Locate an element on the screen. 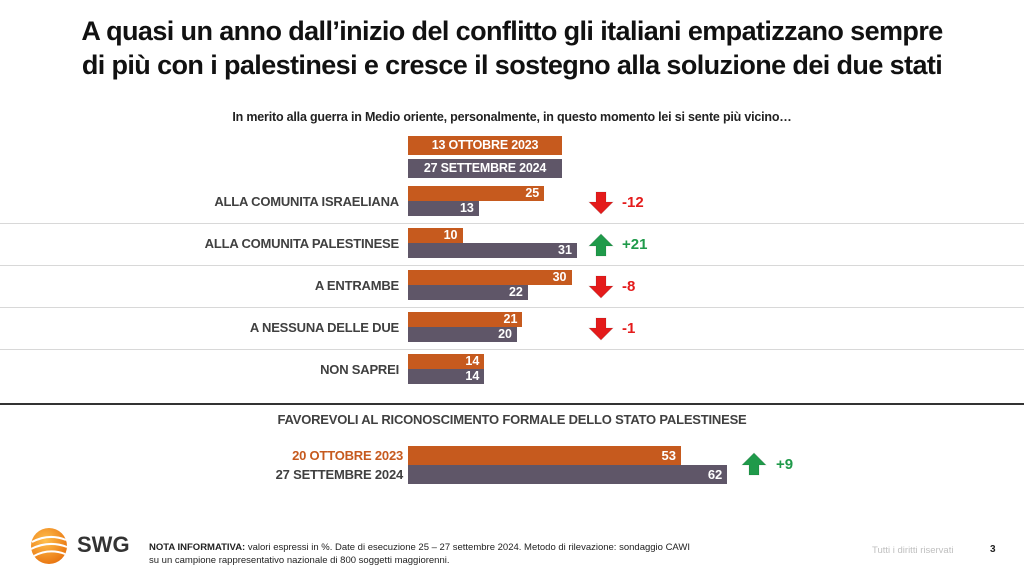 The width and height of the screenshot is (1024, 576). bar-2024: 31 is located at coordinates (492, 250).